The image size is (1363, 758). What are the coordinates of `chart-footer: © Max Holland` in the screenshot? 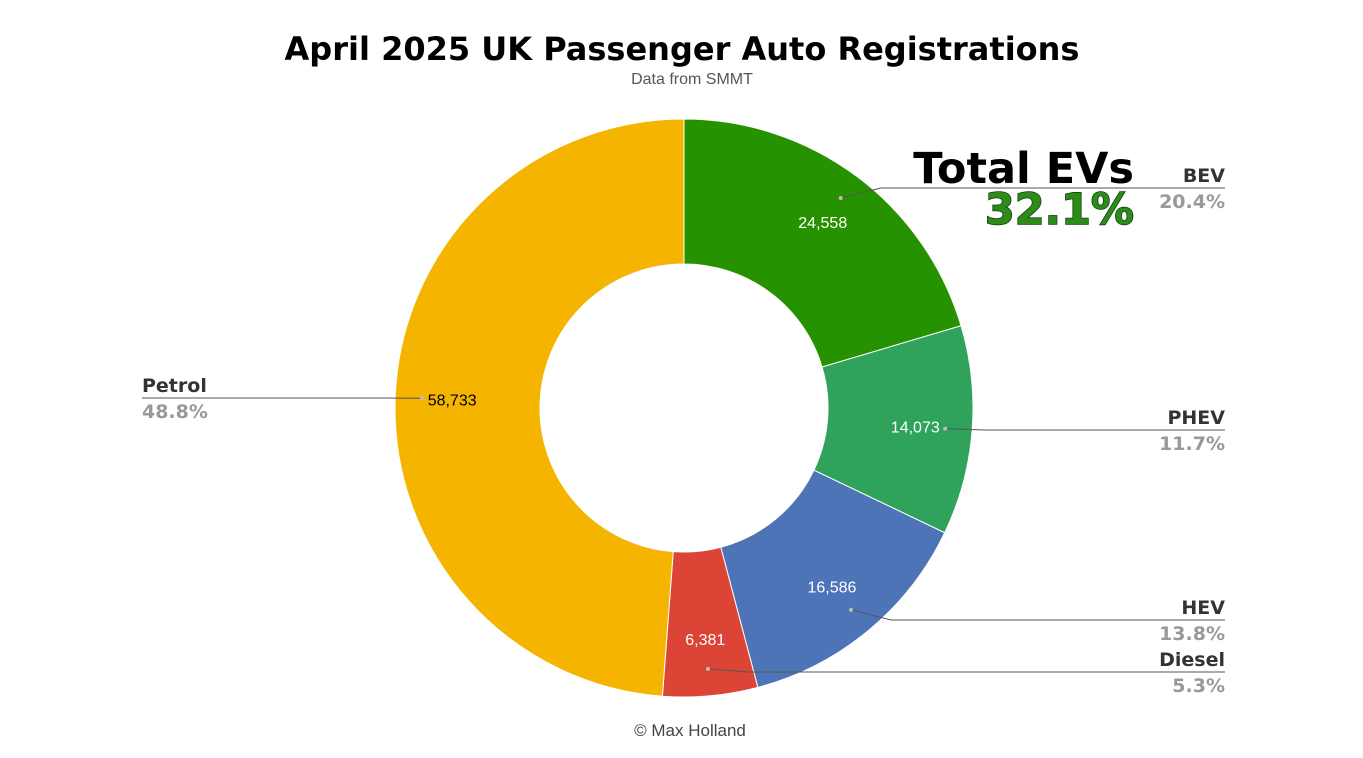 It's located at (690, 730).